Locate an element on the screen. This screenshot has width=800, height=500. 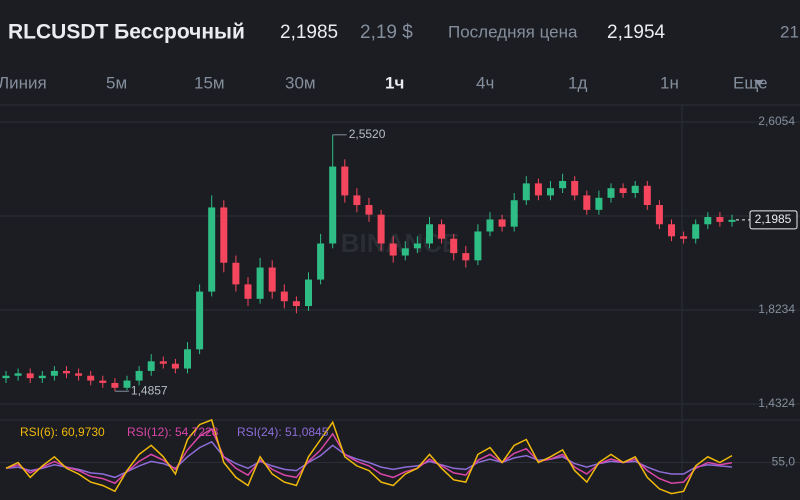
last-price-label: Последняя цена is located at coordinates (513, 31).